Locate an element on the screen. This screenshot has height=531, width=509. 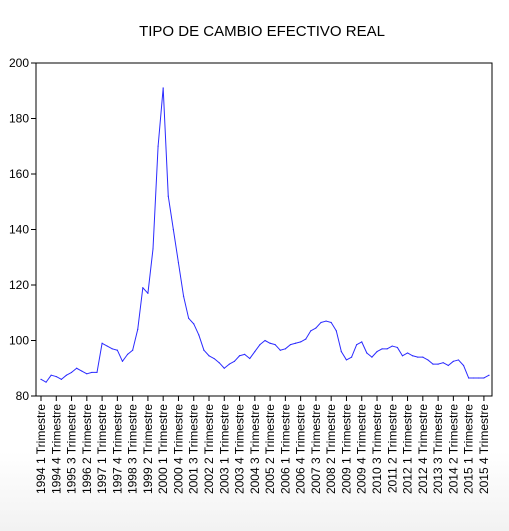
x-tick-label: 2010 3 Trimestre is located at coordinates (377, 449).